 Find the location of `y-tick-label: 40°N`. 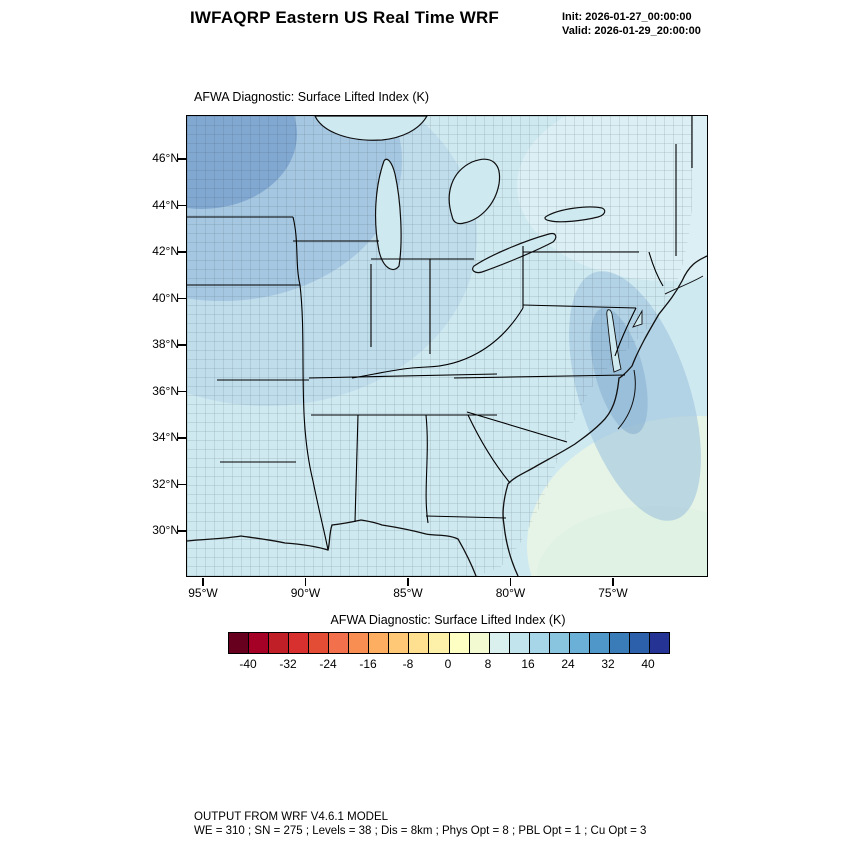

y-tick-label: 40°N is located at coordinates (165, 297).